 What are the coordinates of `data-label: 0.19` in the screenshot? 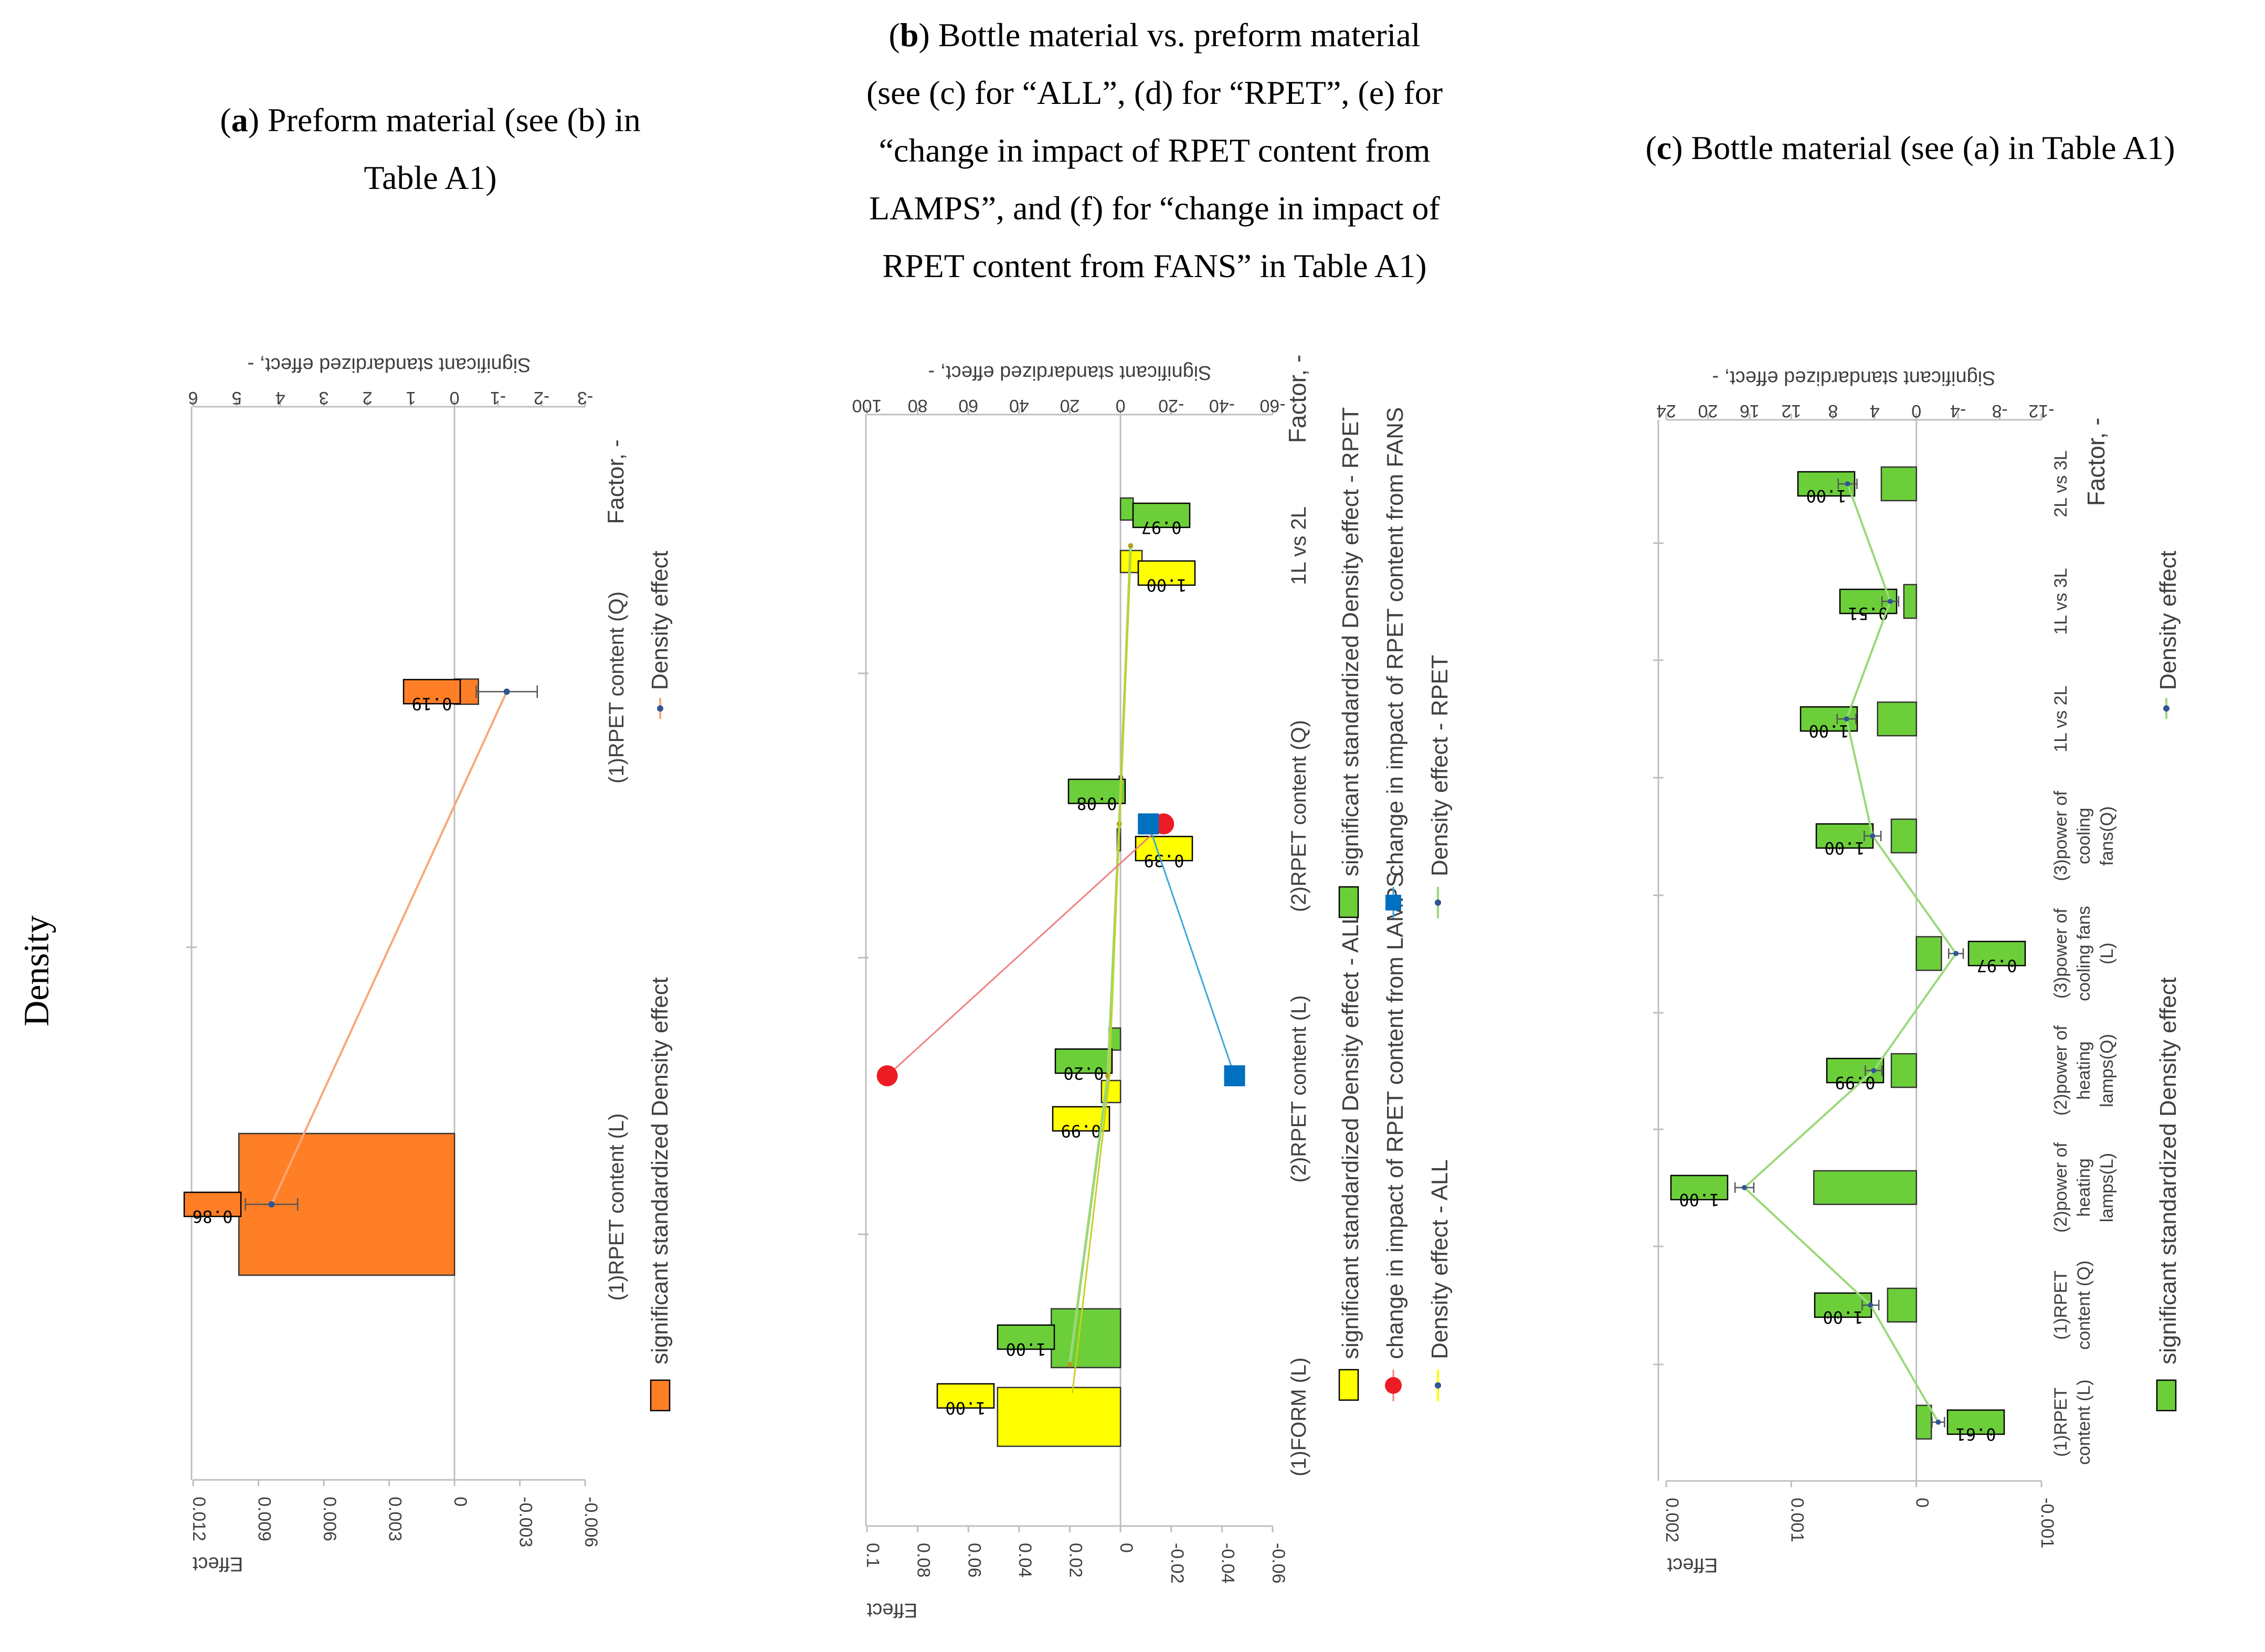 It's located at (432, 704).